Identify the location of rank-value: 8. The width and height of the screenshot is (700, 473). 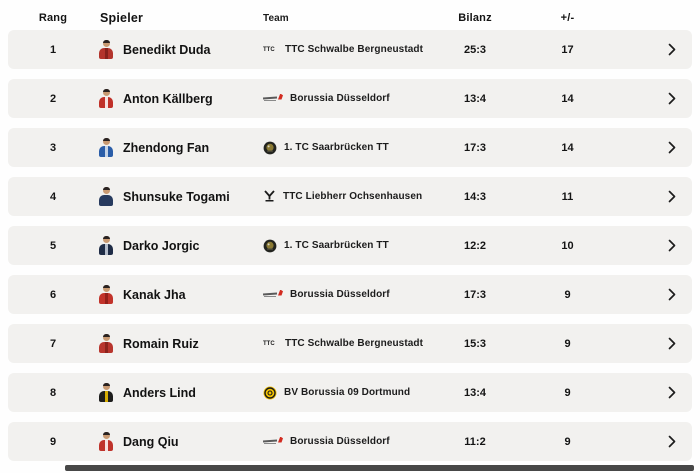
(53, 392).